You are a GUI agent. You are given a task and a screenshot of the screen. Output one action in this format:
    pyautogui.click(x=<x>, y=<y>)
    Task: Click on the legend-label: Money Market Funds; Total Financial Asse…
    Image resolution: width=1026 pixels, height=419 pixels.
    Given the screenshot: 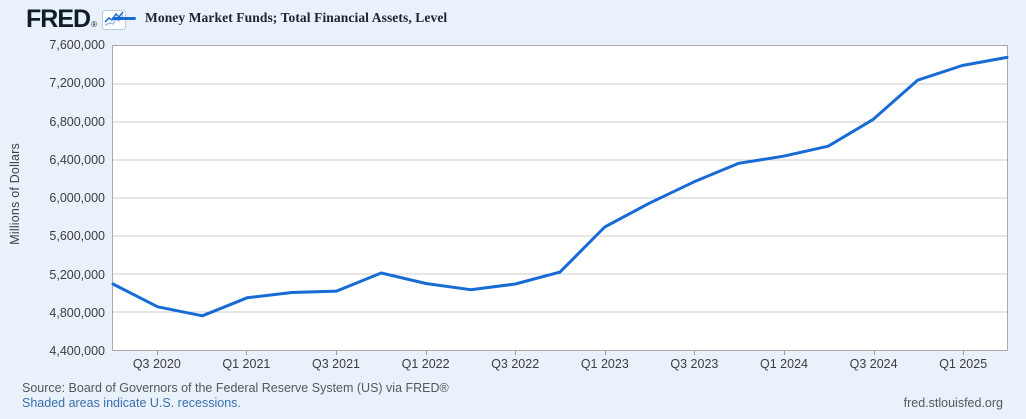 What is the action you would take?
    pyautogui.click(x=296, y=17)
    